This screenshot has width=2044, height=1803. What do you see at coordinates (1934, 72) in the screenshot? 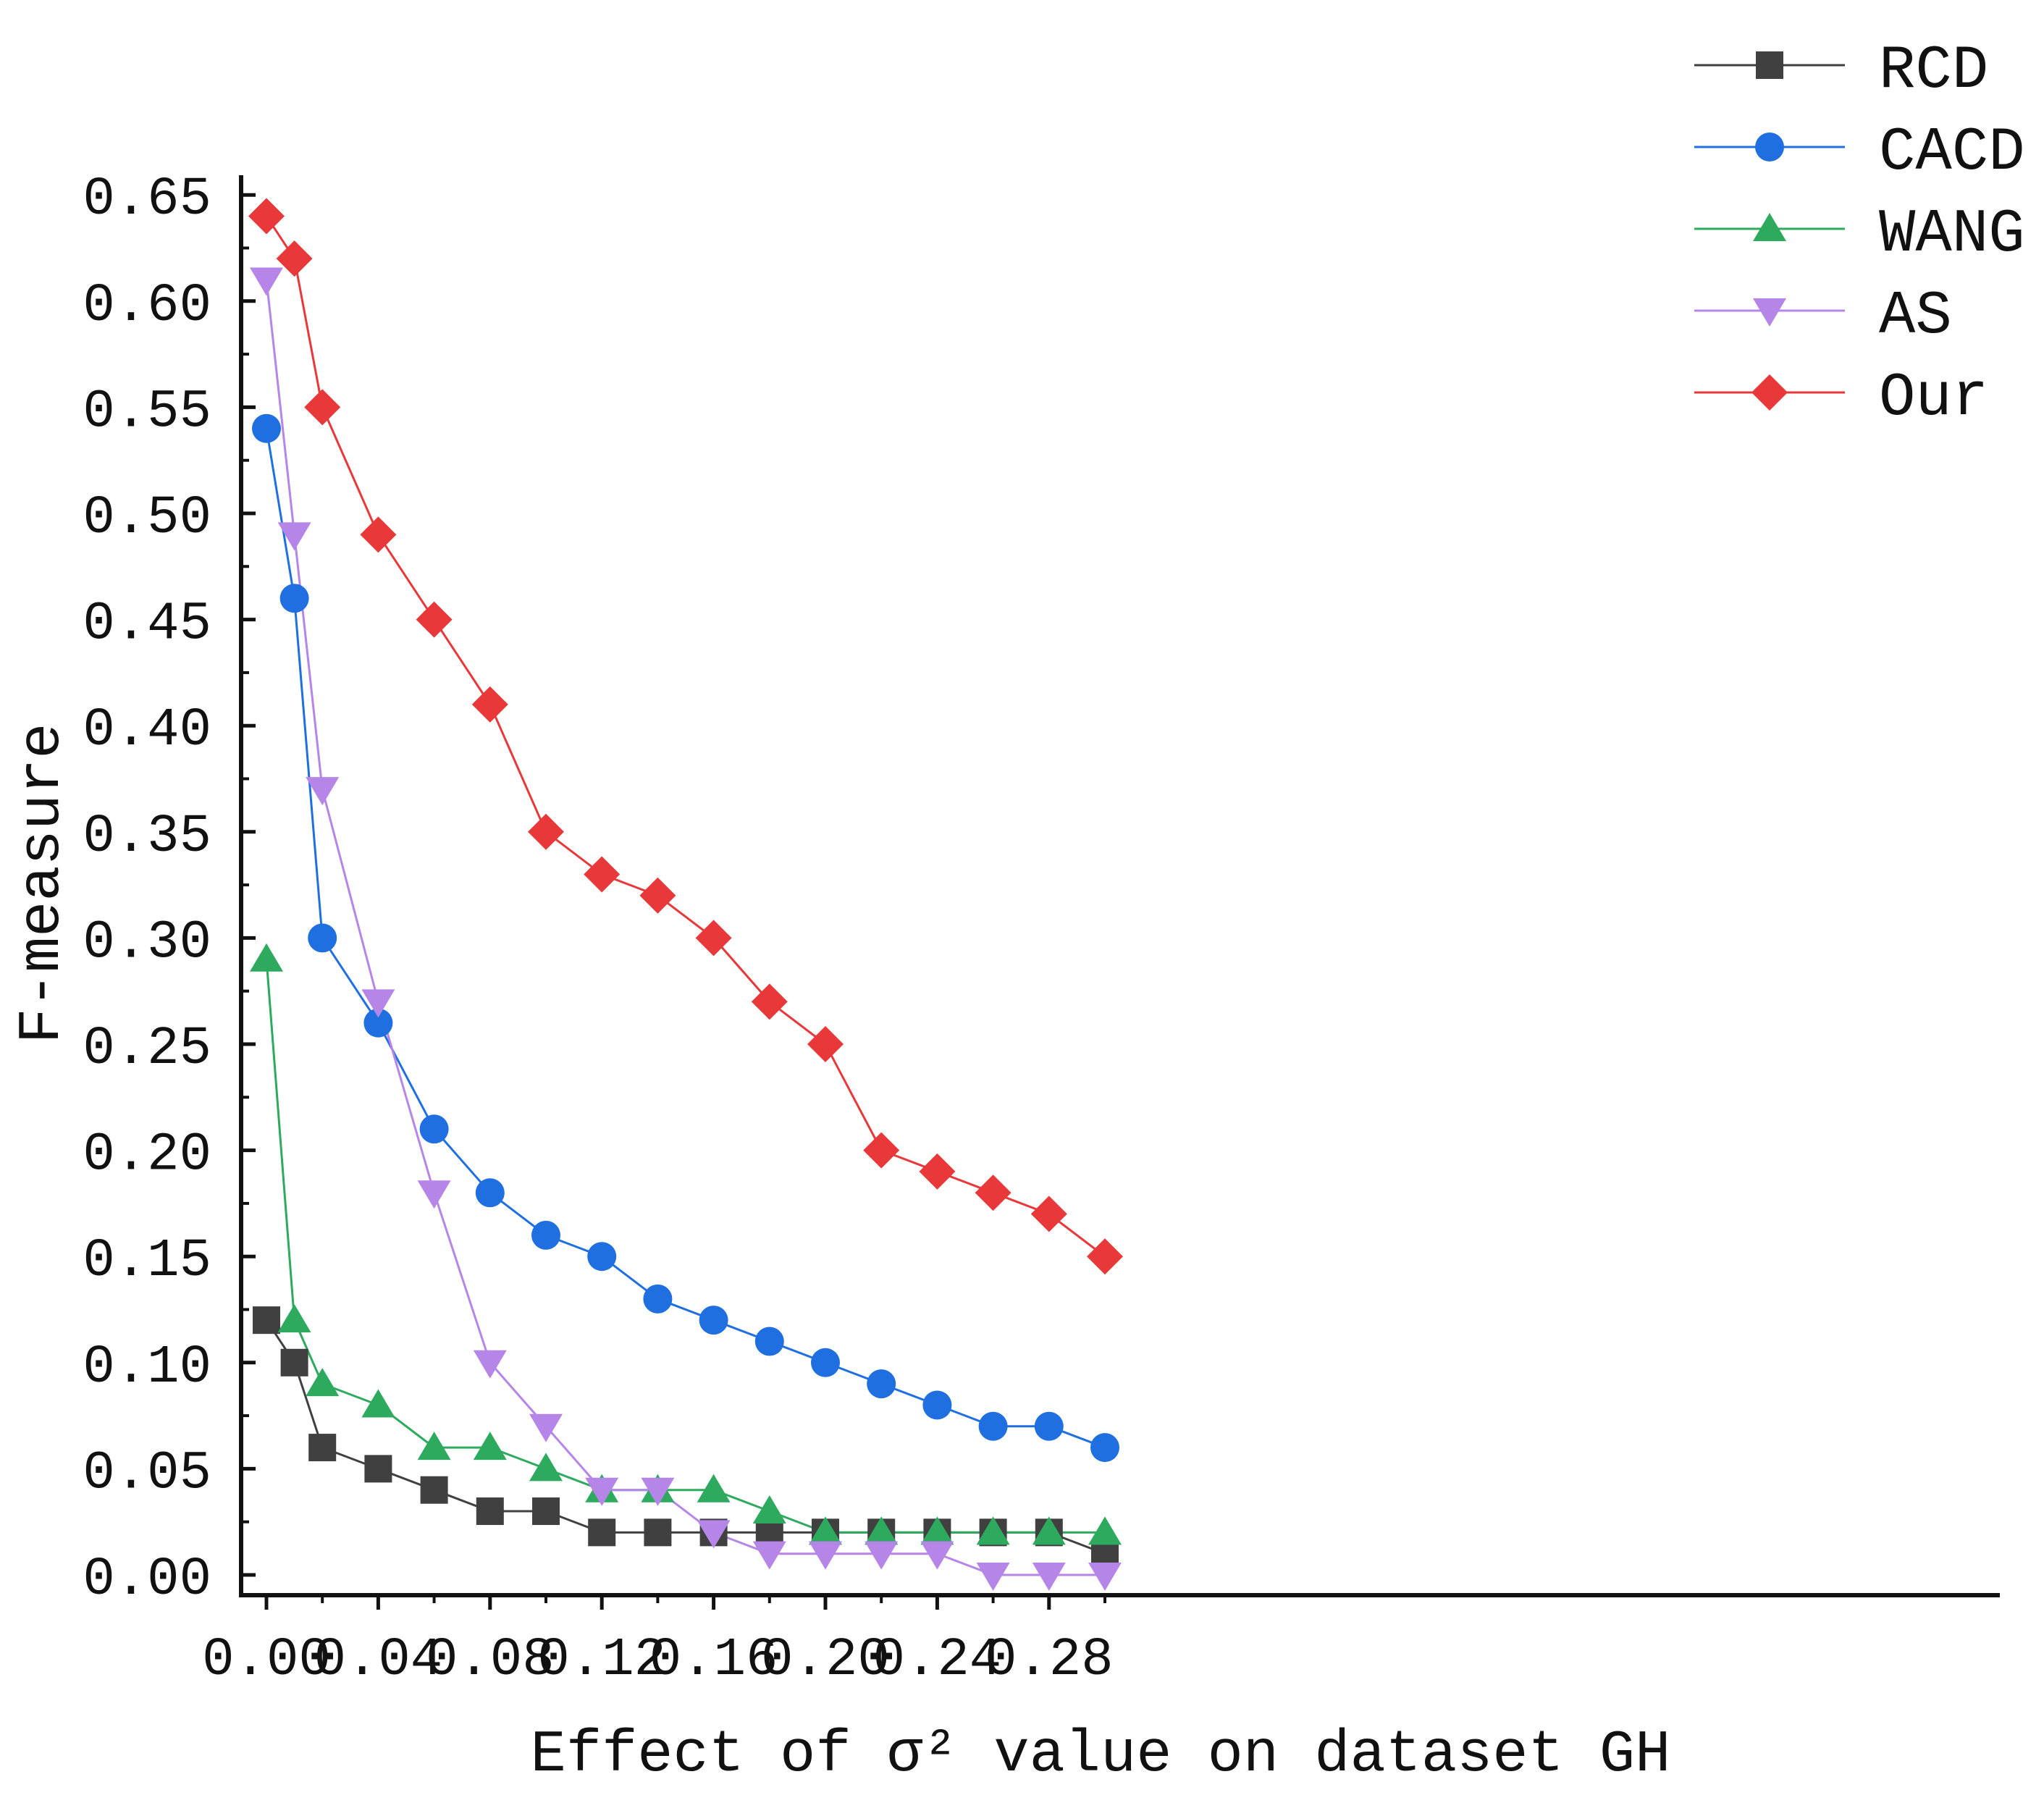
I see `legend-label-rcd: RCD` at bounding box center [1934, 72].